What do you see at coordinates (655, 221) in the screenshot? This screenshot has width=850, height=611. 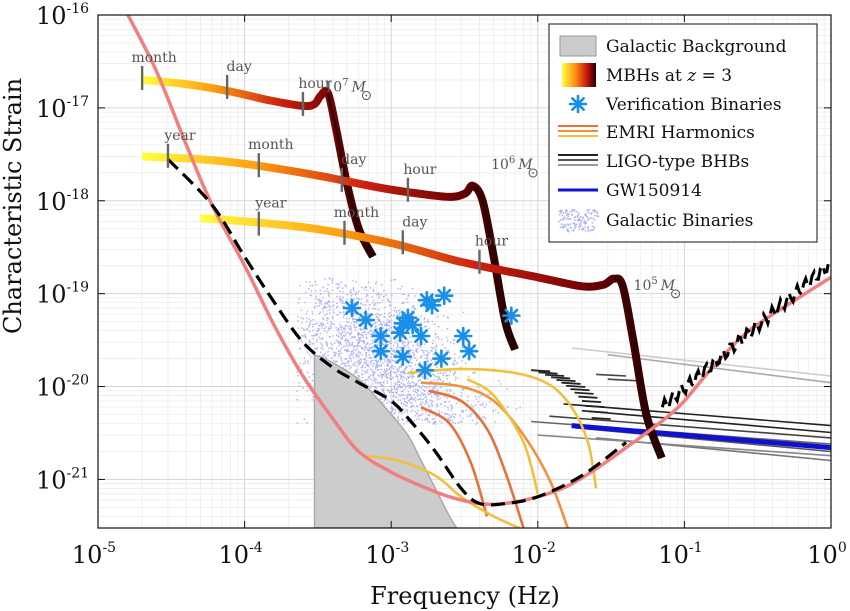 I see `legend-item: Galactic Binaries` at bounding box center [655, 221].